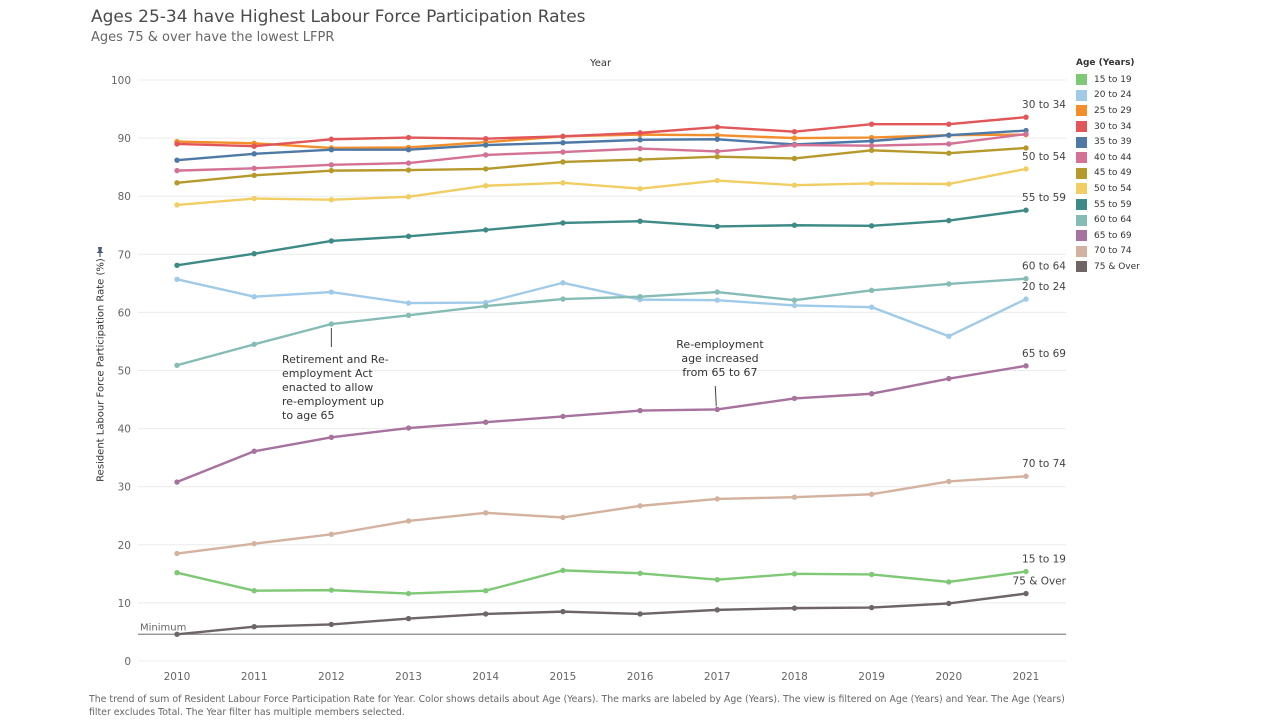 The width and height of the screenshot is (1280, 720). What do you see at coordinates (1108, 111) in the screenshot?
I see `legend-item-25-to-29: 25 to 29` at bounding box center [1108, 111].